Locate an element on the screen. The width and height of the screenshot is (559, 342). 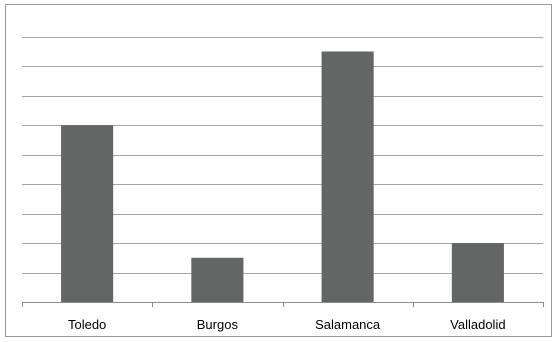
x-tick-label: Toledo is located at coordinates (87, 324).